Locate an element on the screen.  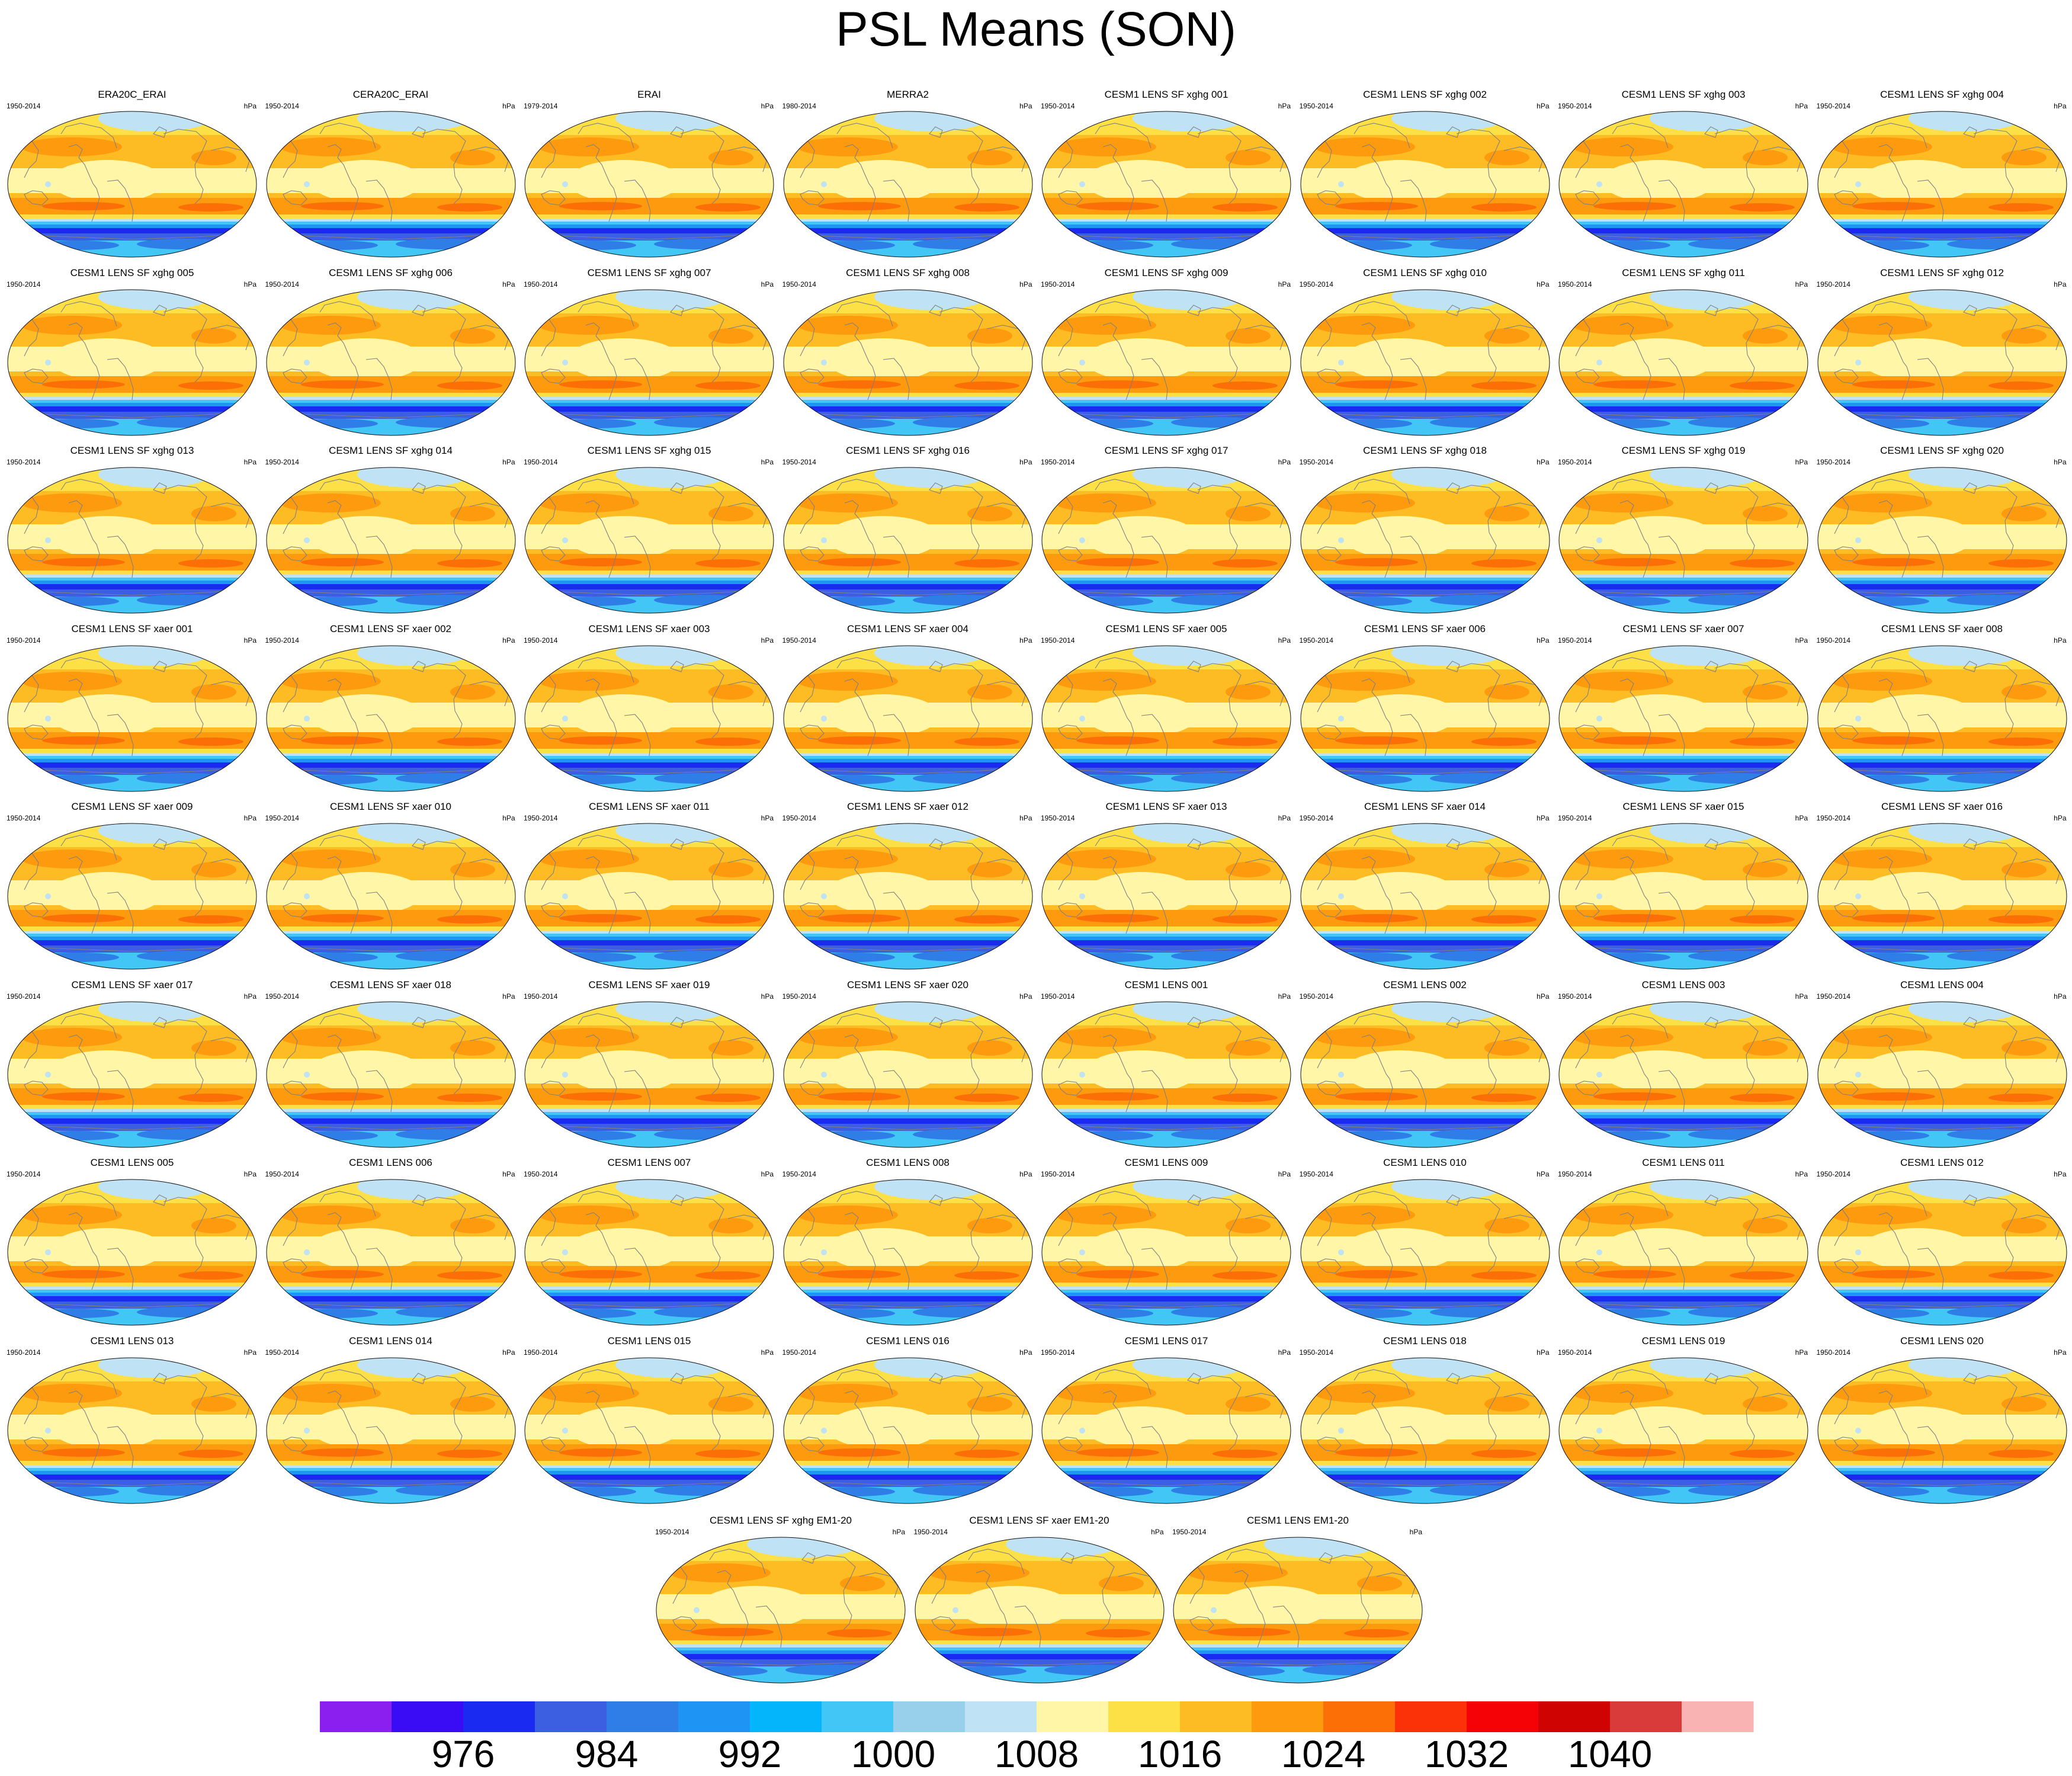
panel-title: CESM1 LENS 013 is located at coordinates (132, 1341).